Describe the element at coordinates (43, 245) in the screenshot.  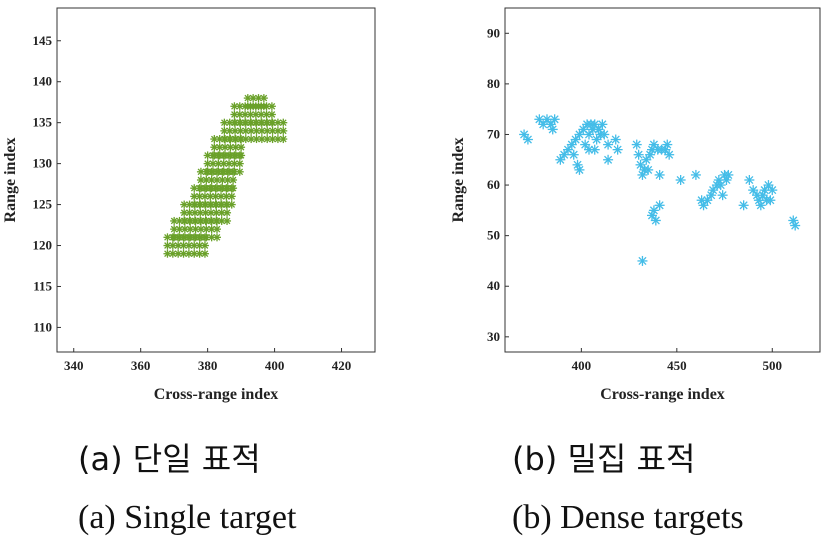
I see `y-tick-label: 120` at that location.